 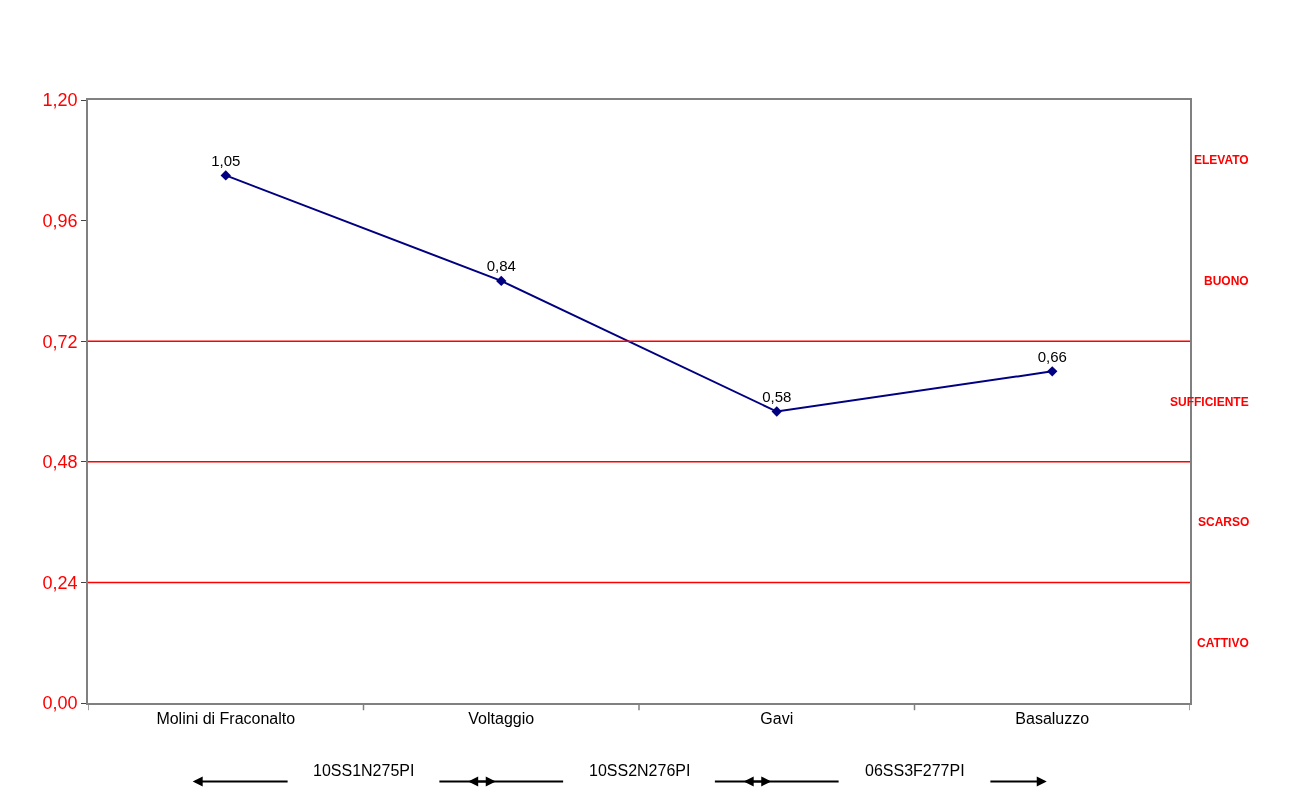 What do you see at coordinates (1052, 356) in the screenshot?
I see `data-label: 0,66` at bounding box center [1052, 356].